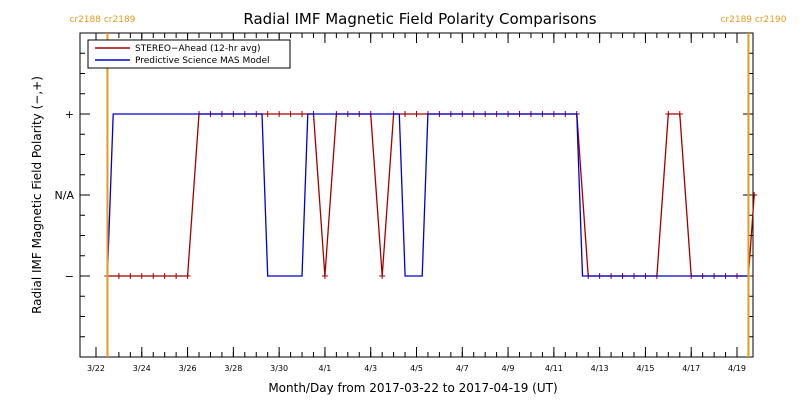 This screenshot has height=400, width=800. I want to click on x-tick-label: 4/1, so click(324, 368).